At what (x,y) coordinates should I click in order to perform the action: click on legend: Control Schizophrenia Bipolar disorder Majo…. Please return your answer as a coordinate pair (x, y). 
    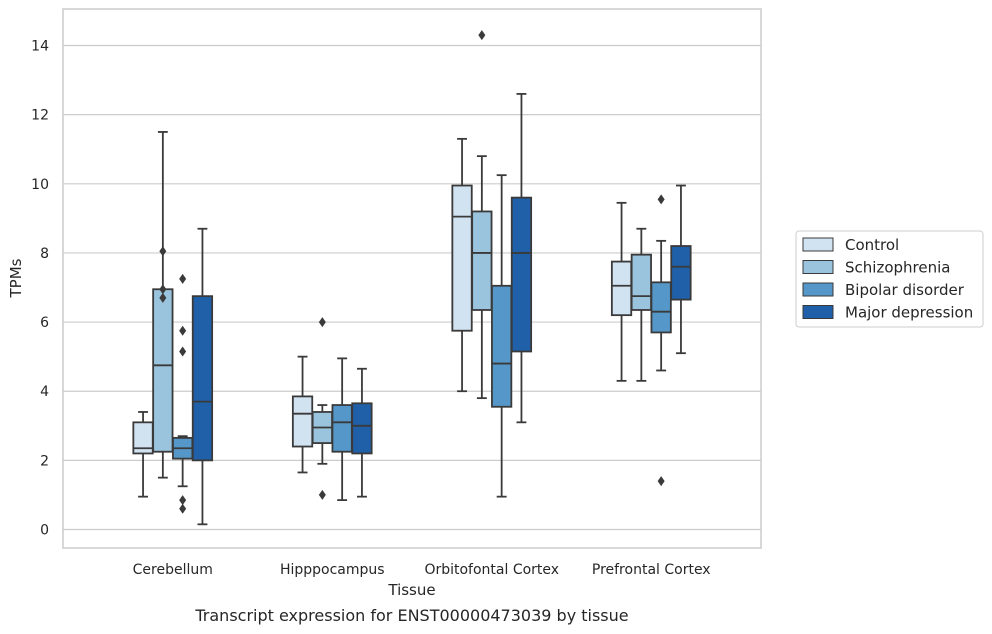
    Looking at the image, I should click on (889, 279).